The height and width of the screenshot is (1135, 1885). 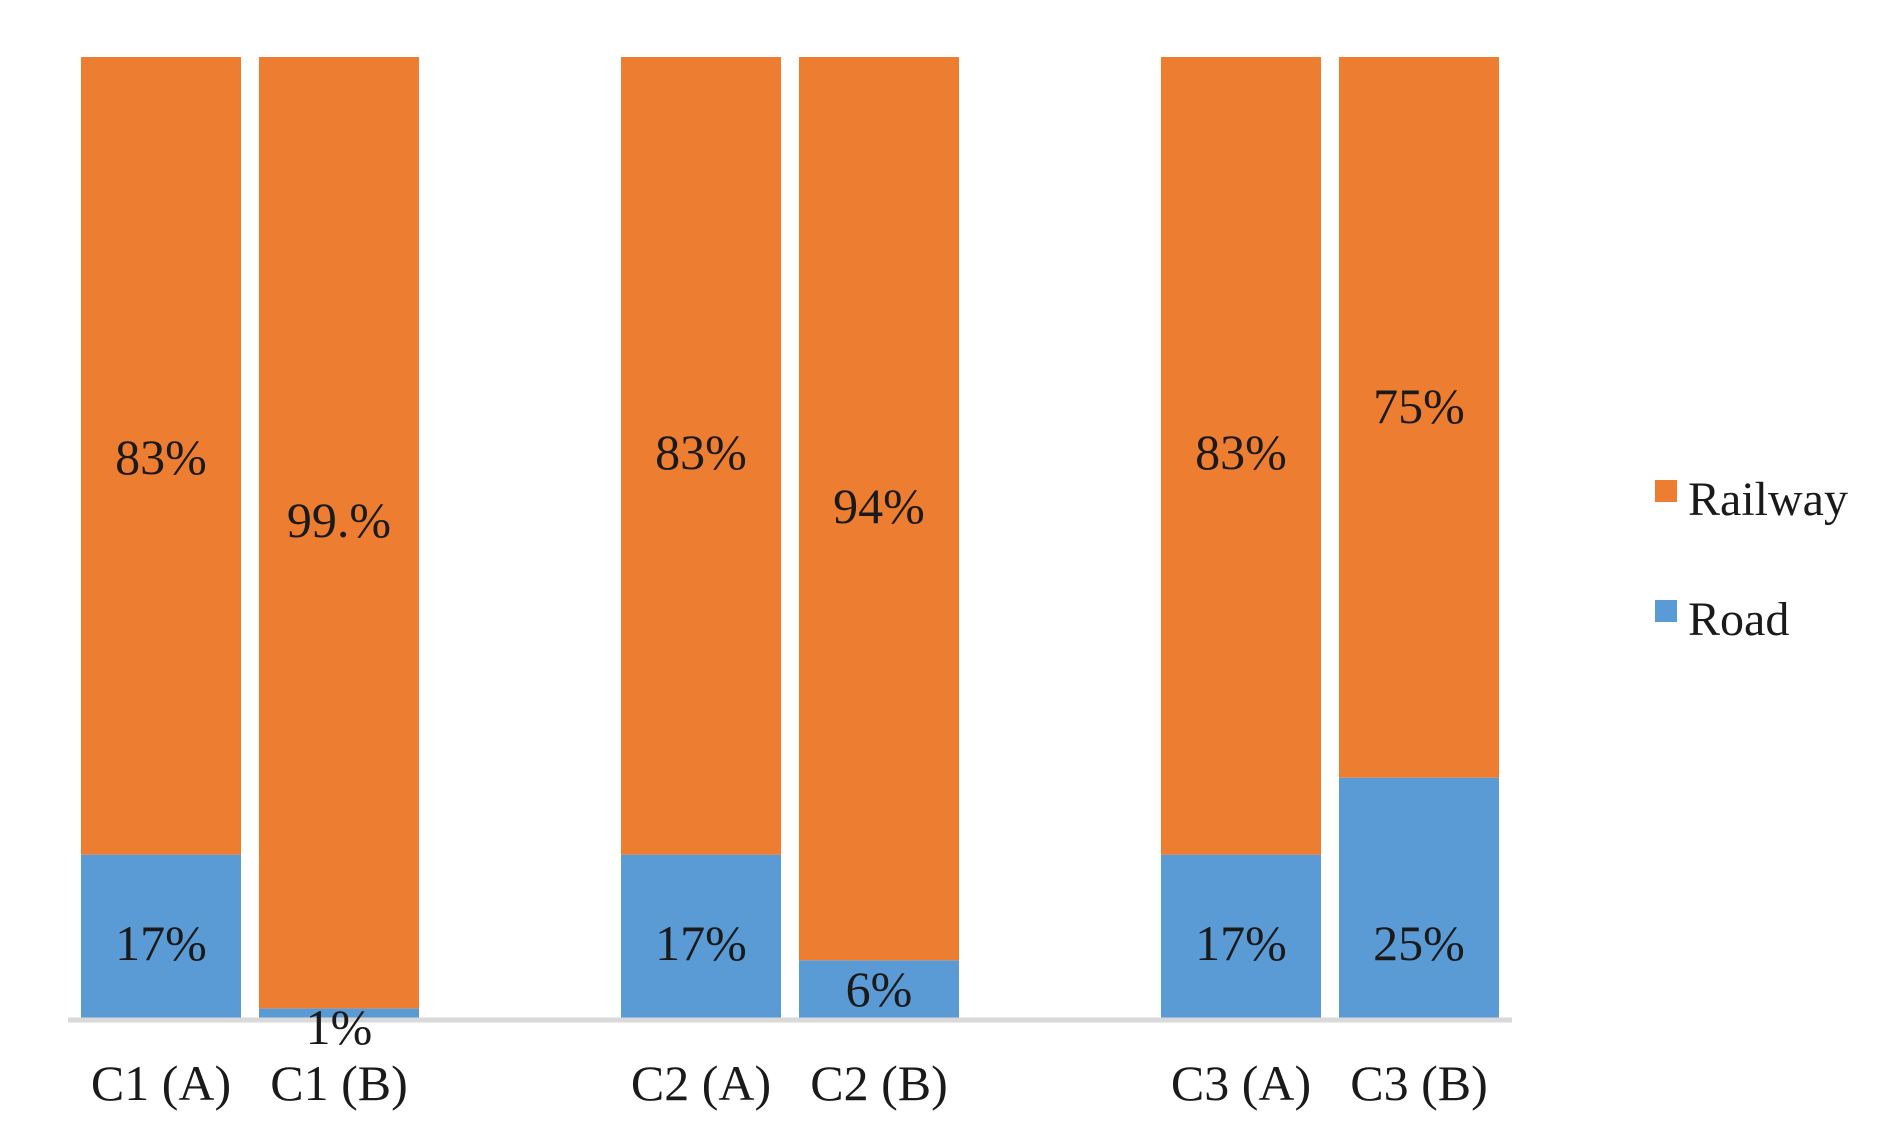 I want to click on legend-swatch-road, so click(x=1666, y=611).